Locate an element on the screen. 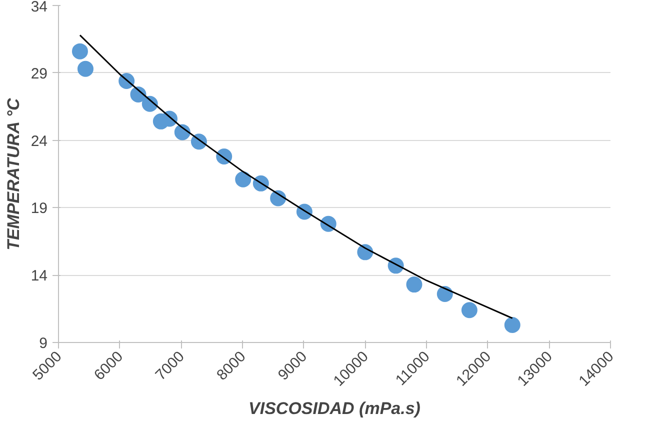  y-tick-label: 24 is located at coordinates (39, 141).